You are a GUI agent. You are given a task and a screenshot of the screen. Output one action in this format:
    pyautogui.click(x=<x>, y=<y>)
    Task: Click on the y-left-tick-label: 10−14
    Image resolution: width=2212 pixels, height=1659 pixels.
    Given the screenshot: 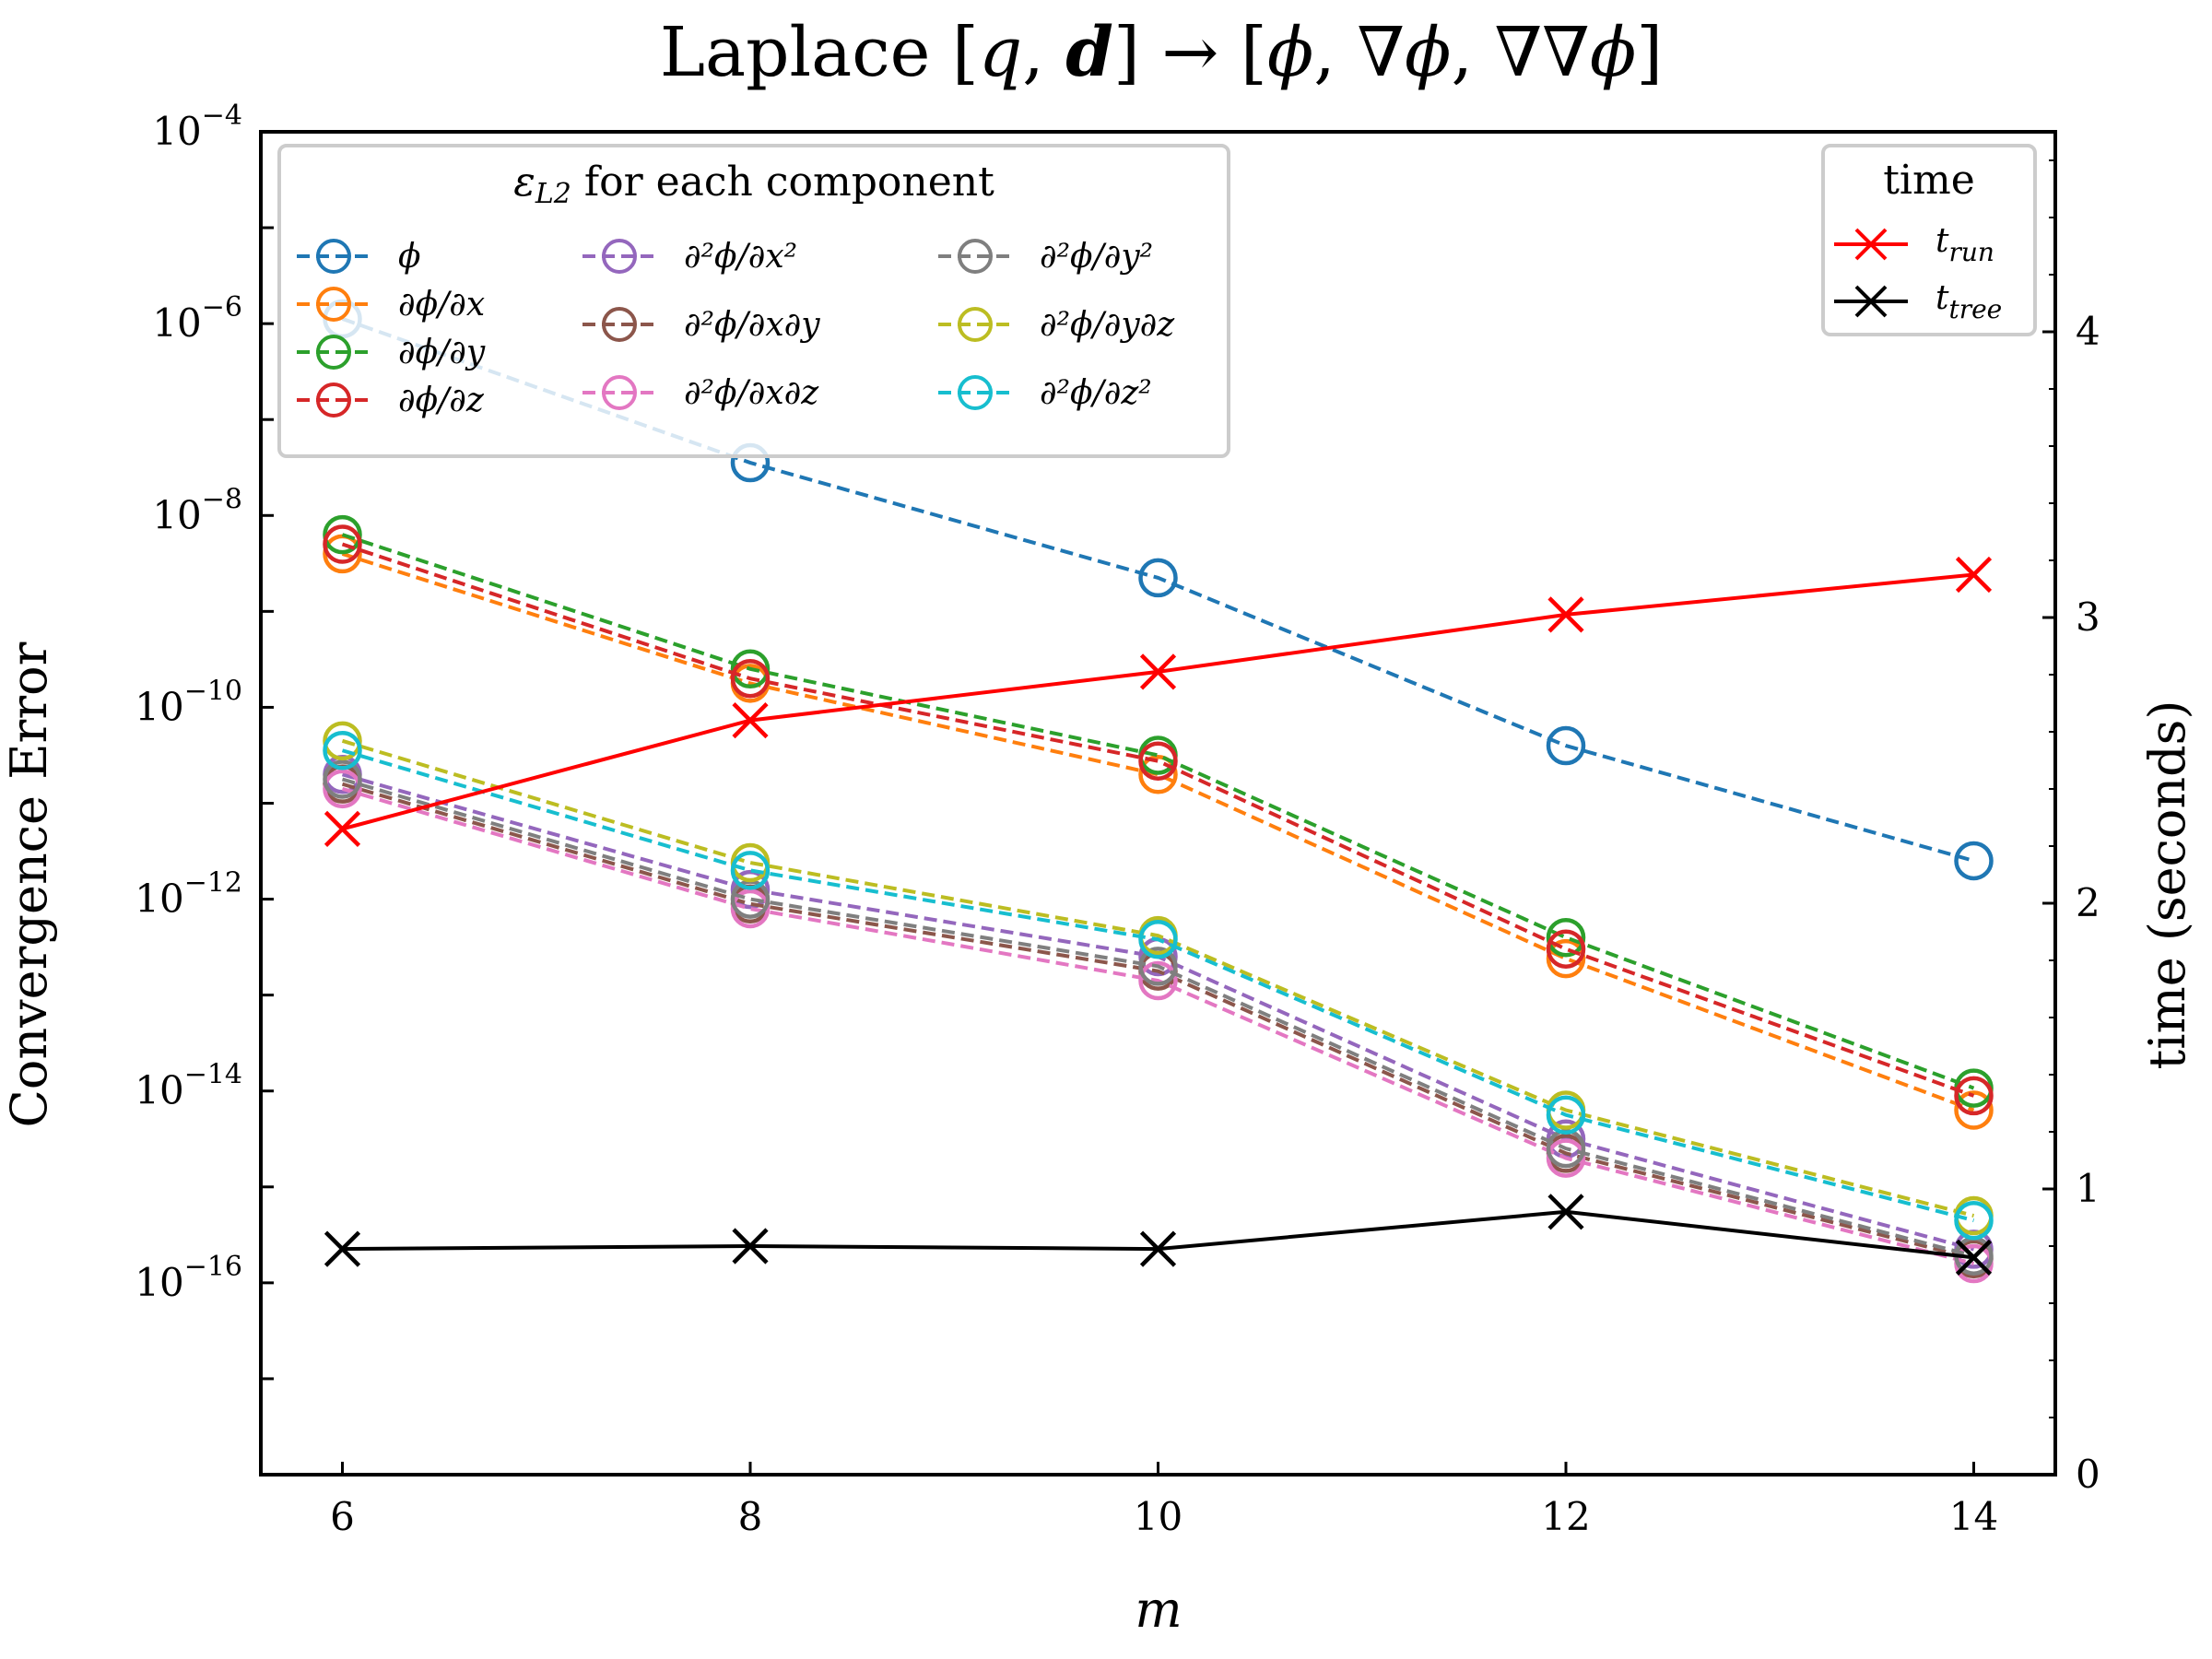 What is the action you would take?
    pyautogui.click(x=188, y=1086)
    